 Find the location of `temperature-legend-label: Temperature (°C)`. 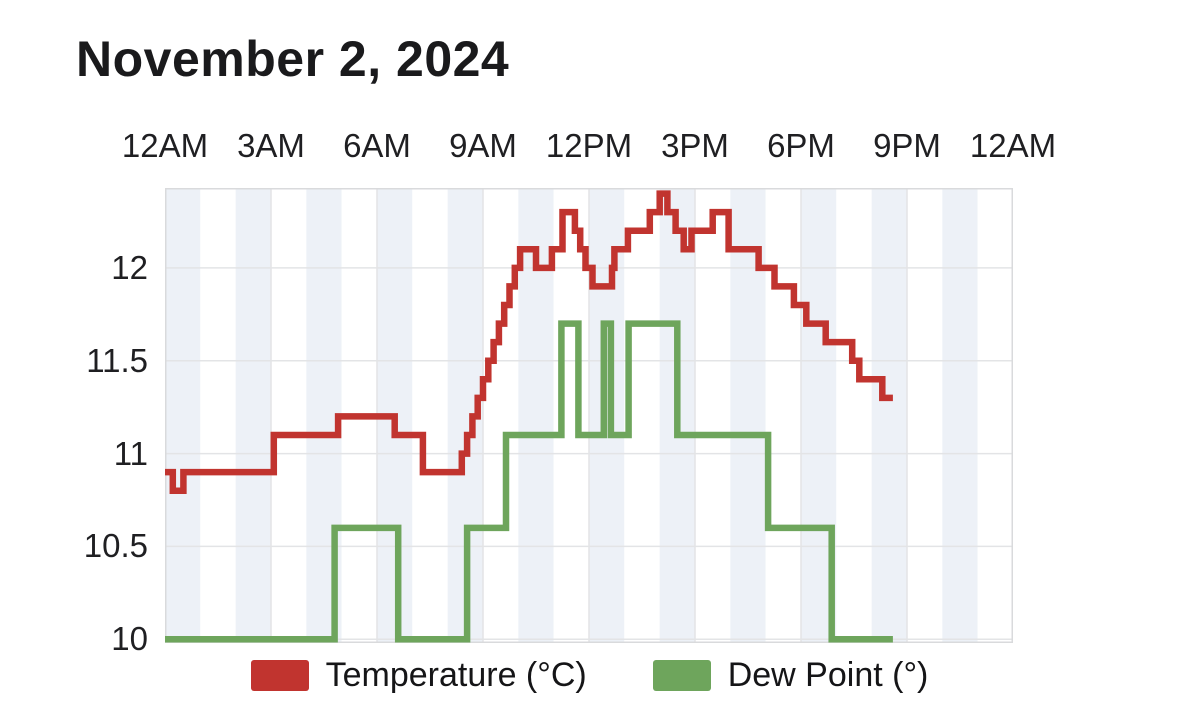

temperature-legend-label: Temperature (°C) is located at coordinates (456, 675).